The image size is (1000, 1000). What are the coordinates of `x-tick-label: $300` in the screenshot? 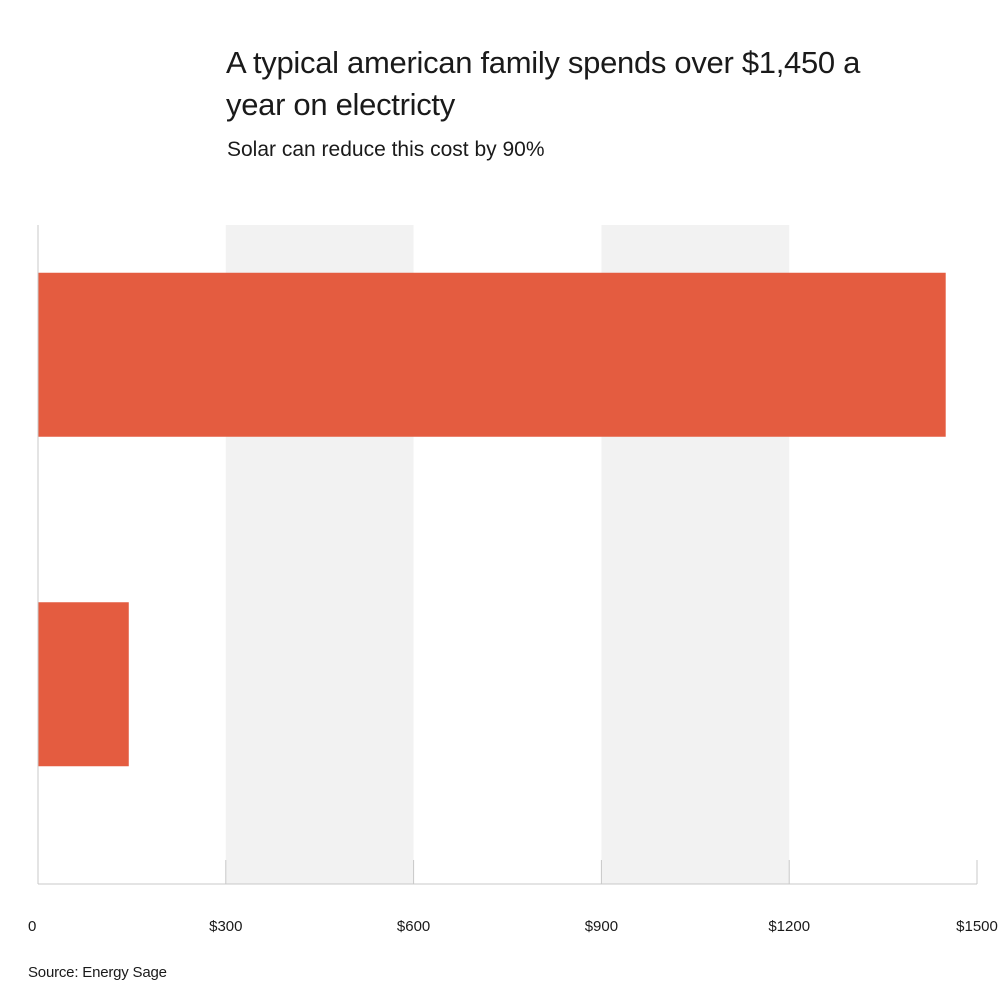 It's located at (225, 926).